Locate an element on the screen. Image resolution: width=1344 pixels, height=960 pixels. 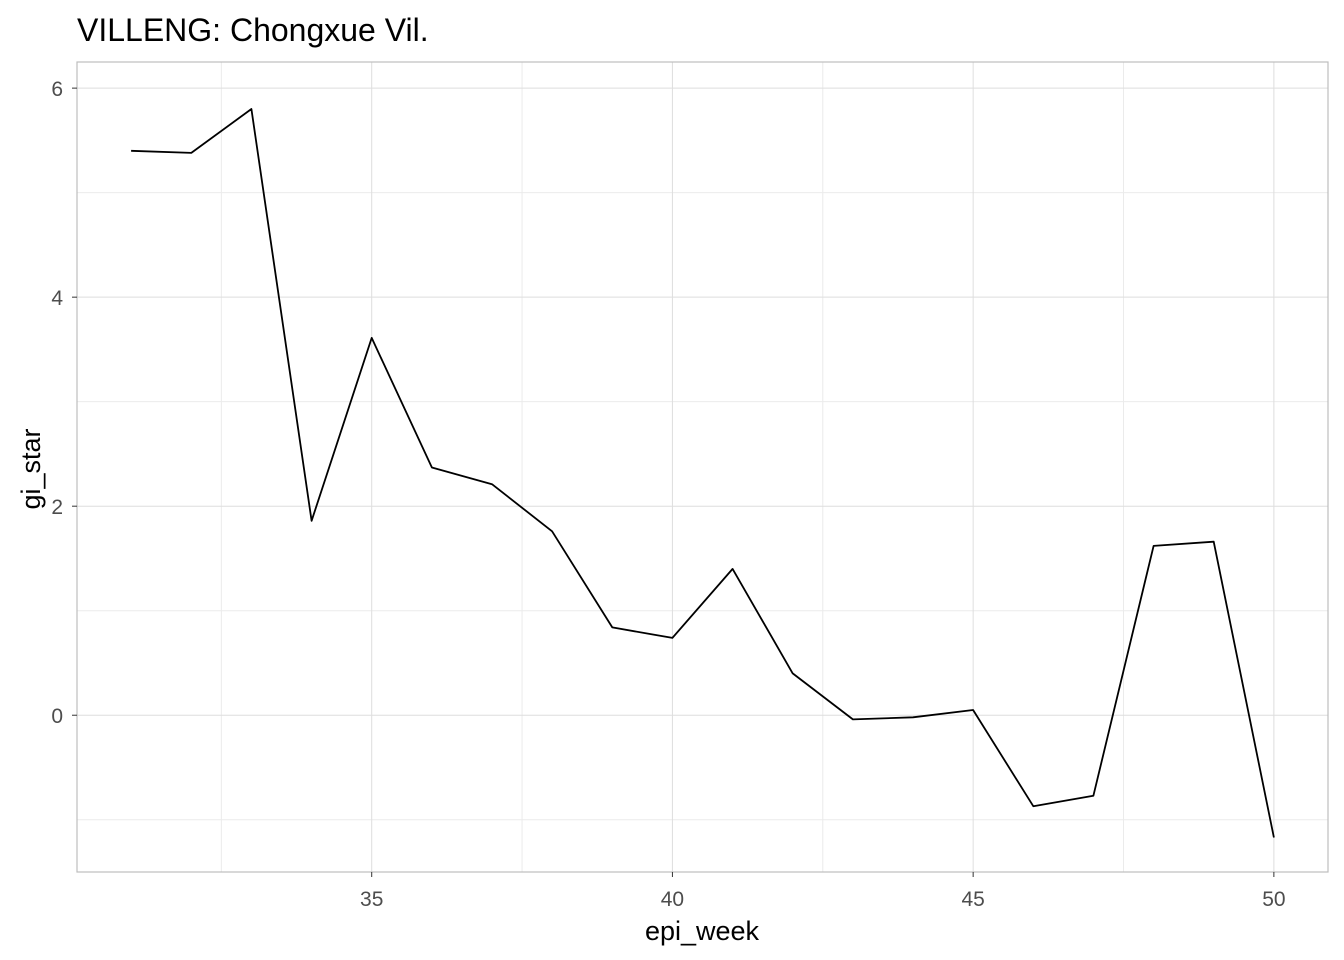
chart-title: VILLENG: Chongxue Vil. is located at coordinates (253, 30).